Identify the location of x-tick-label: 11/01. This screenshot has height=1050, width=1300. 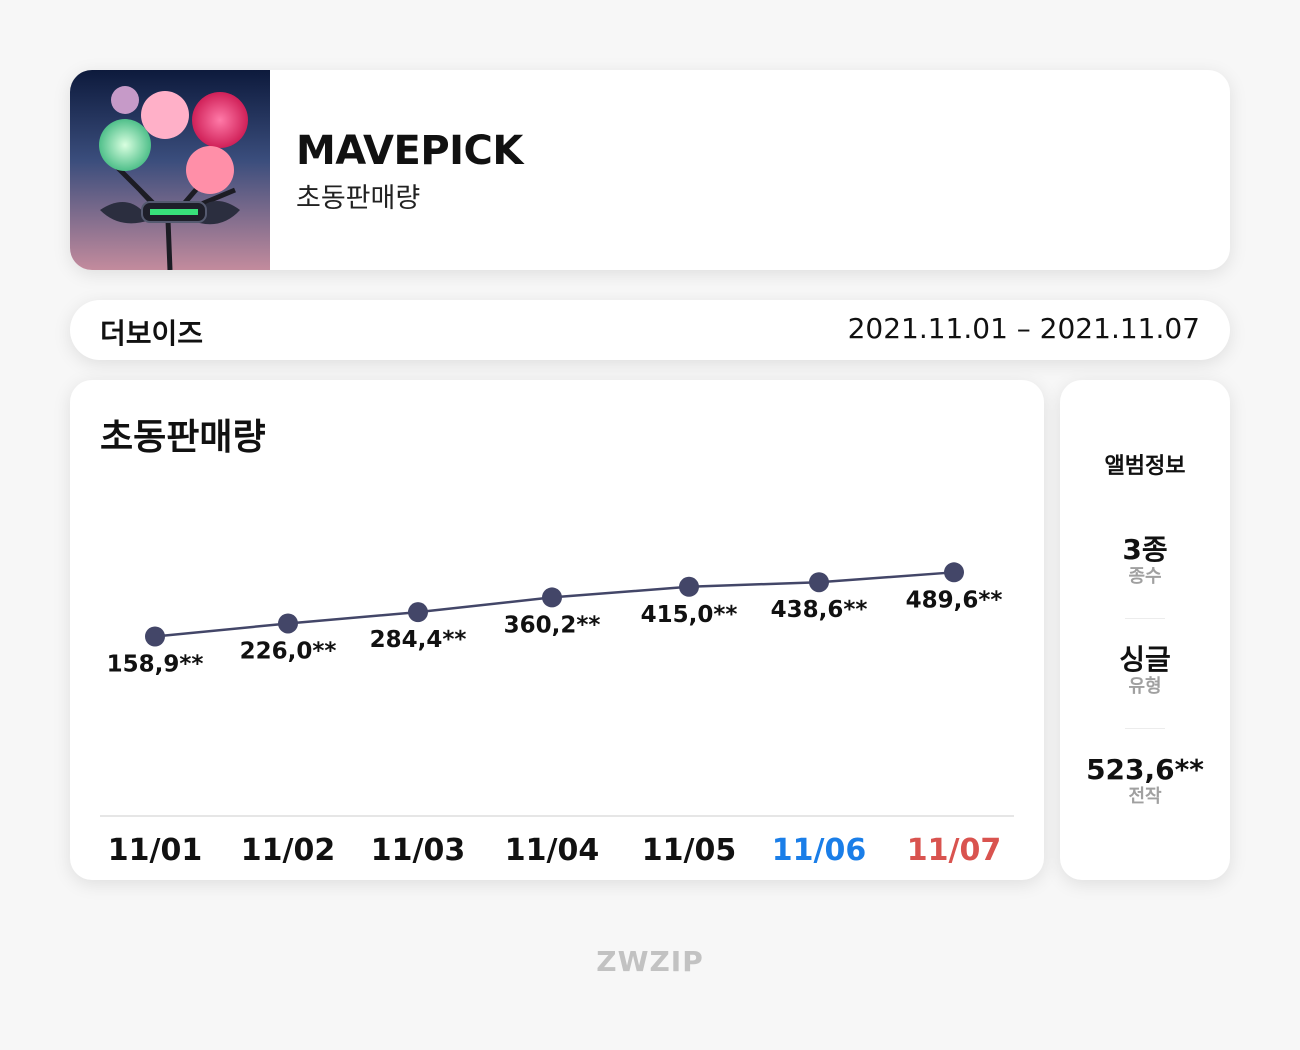
(155, 850).